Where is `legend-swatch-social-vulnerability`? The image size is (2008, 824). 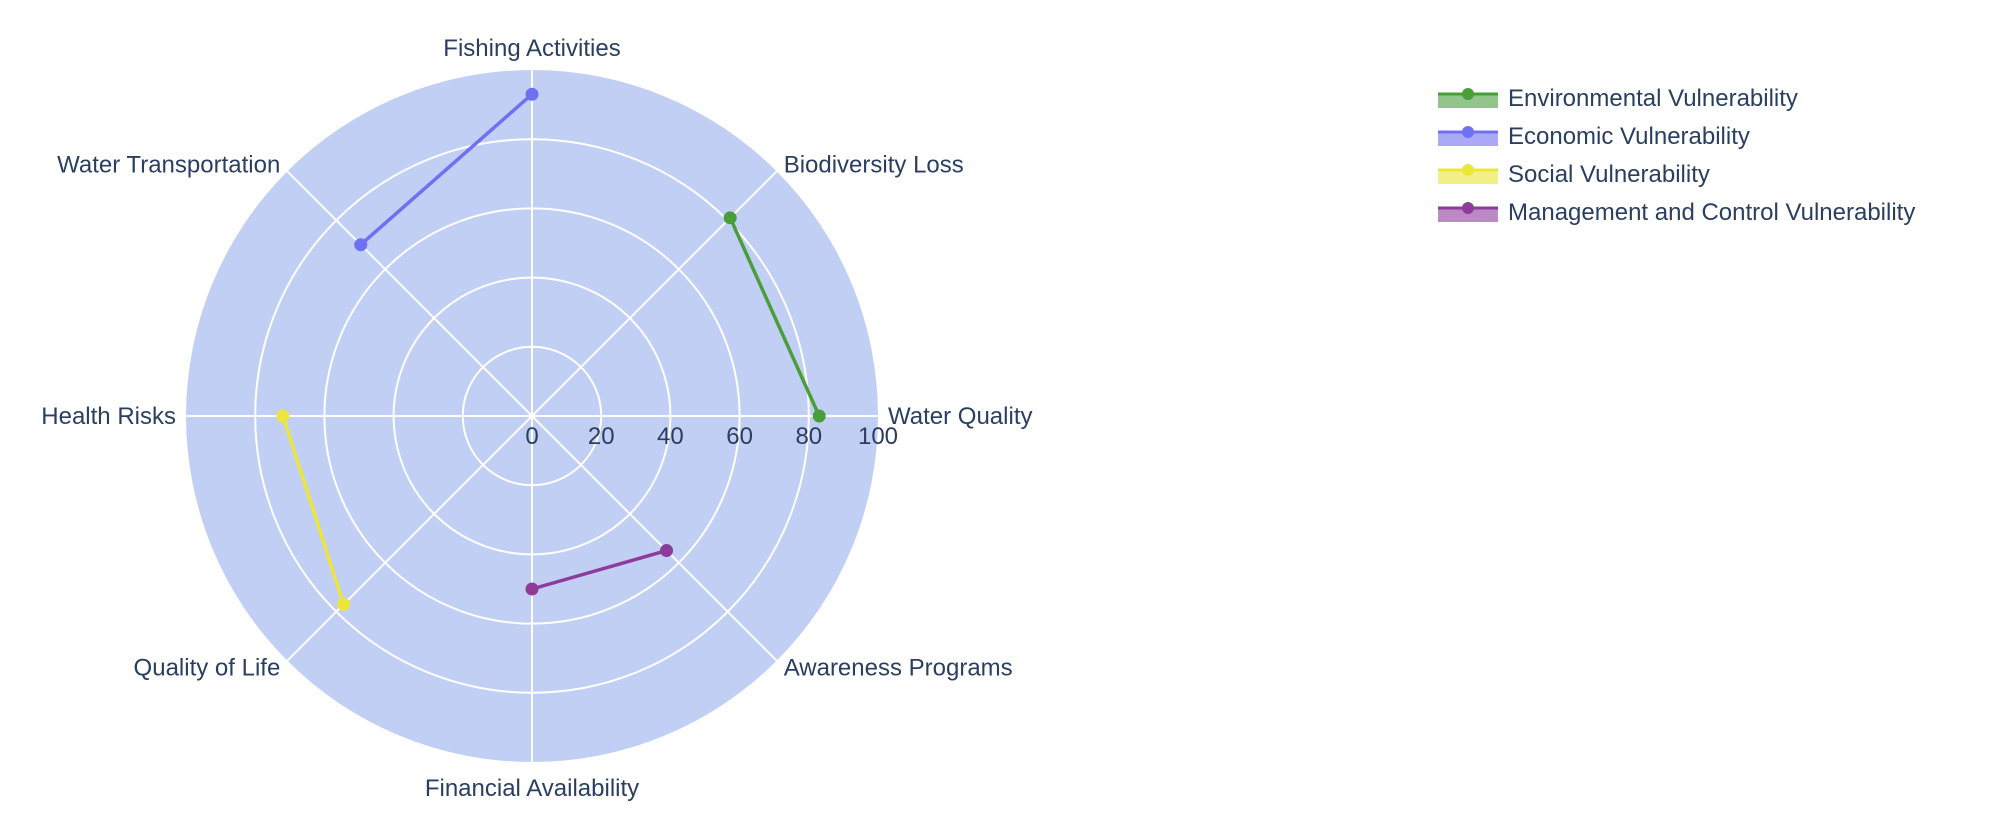 legend-swatch-social-vulnerability is located at coordinates (1468, 177).